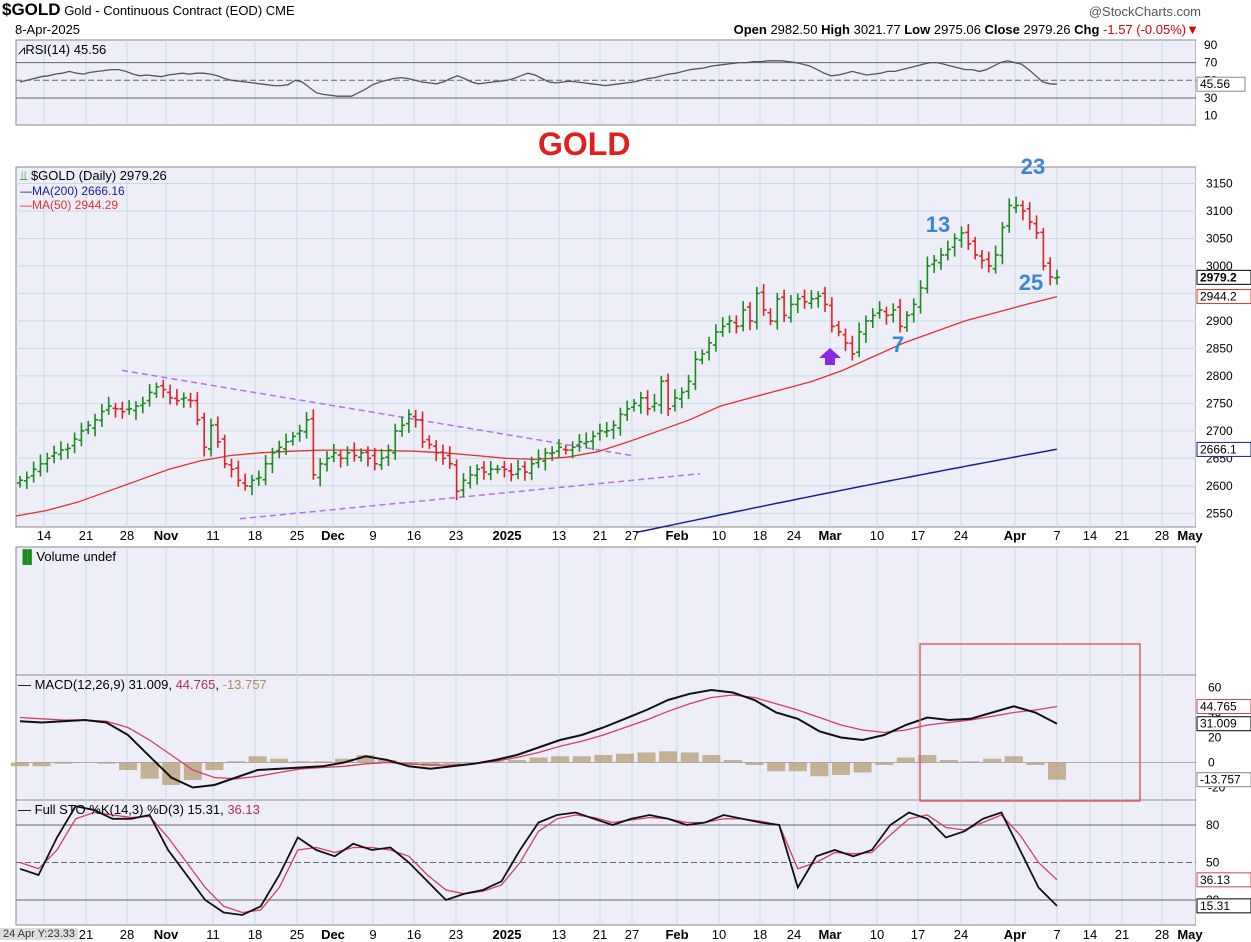 This screenshot has height=942, width=1251. I want to click on close-label: Close, so click(1002, 29).